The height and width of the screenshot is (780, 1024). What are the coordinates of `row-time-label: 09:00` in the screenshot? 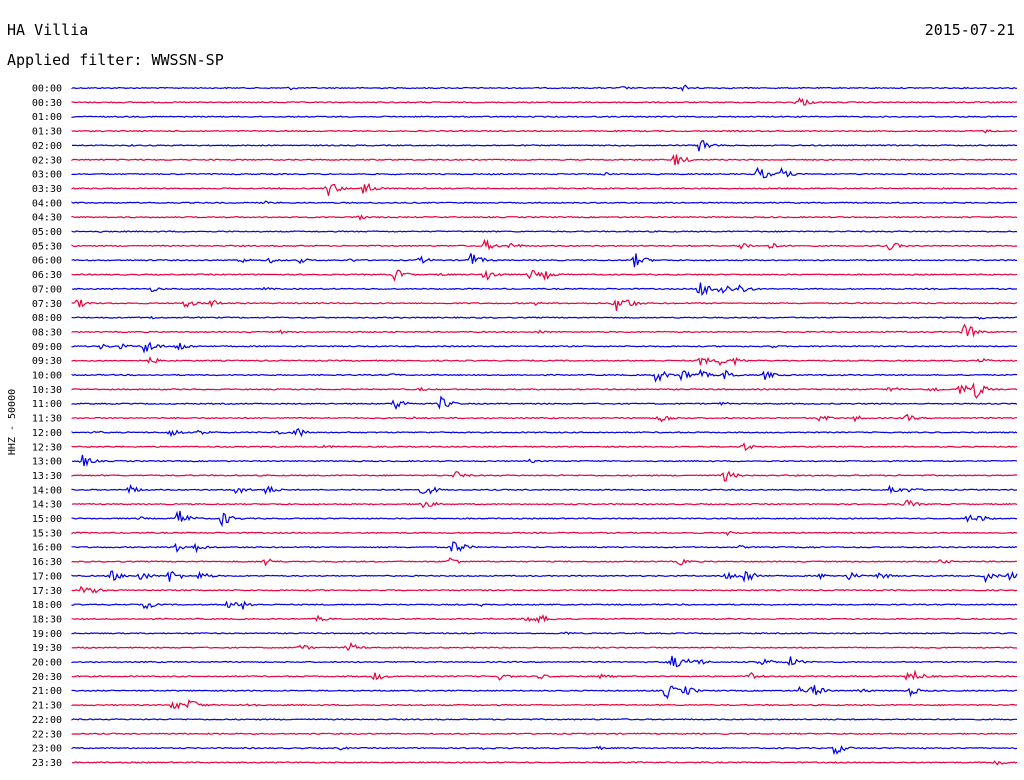 It's located at (47, 347).